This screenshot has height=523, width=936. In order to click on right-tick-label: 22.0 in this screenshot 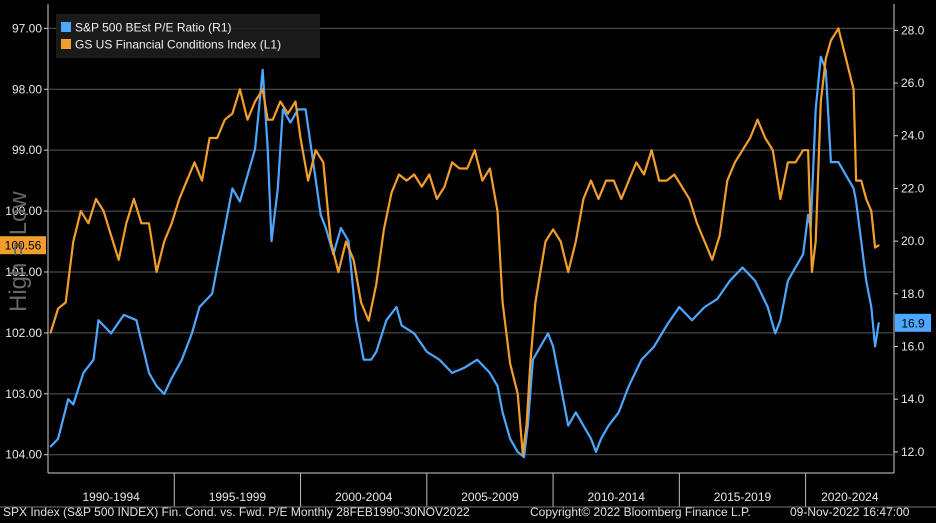, I will do `click(913, 188)`.